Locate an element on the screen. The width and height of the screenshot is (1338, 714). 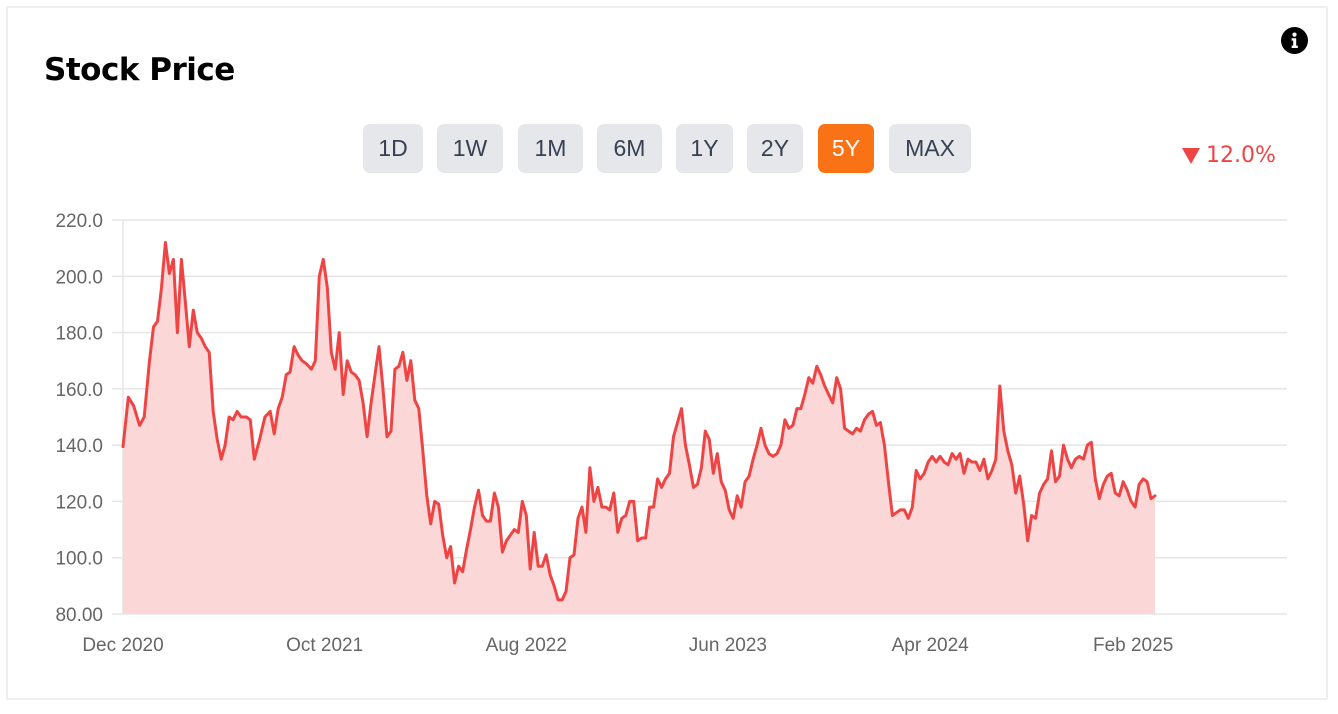
range-button-1m: 1M is located at coordinates (550, 148).